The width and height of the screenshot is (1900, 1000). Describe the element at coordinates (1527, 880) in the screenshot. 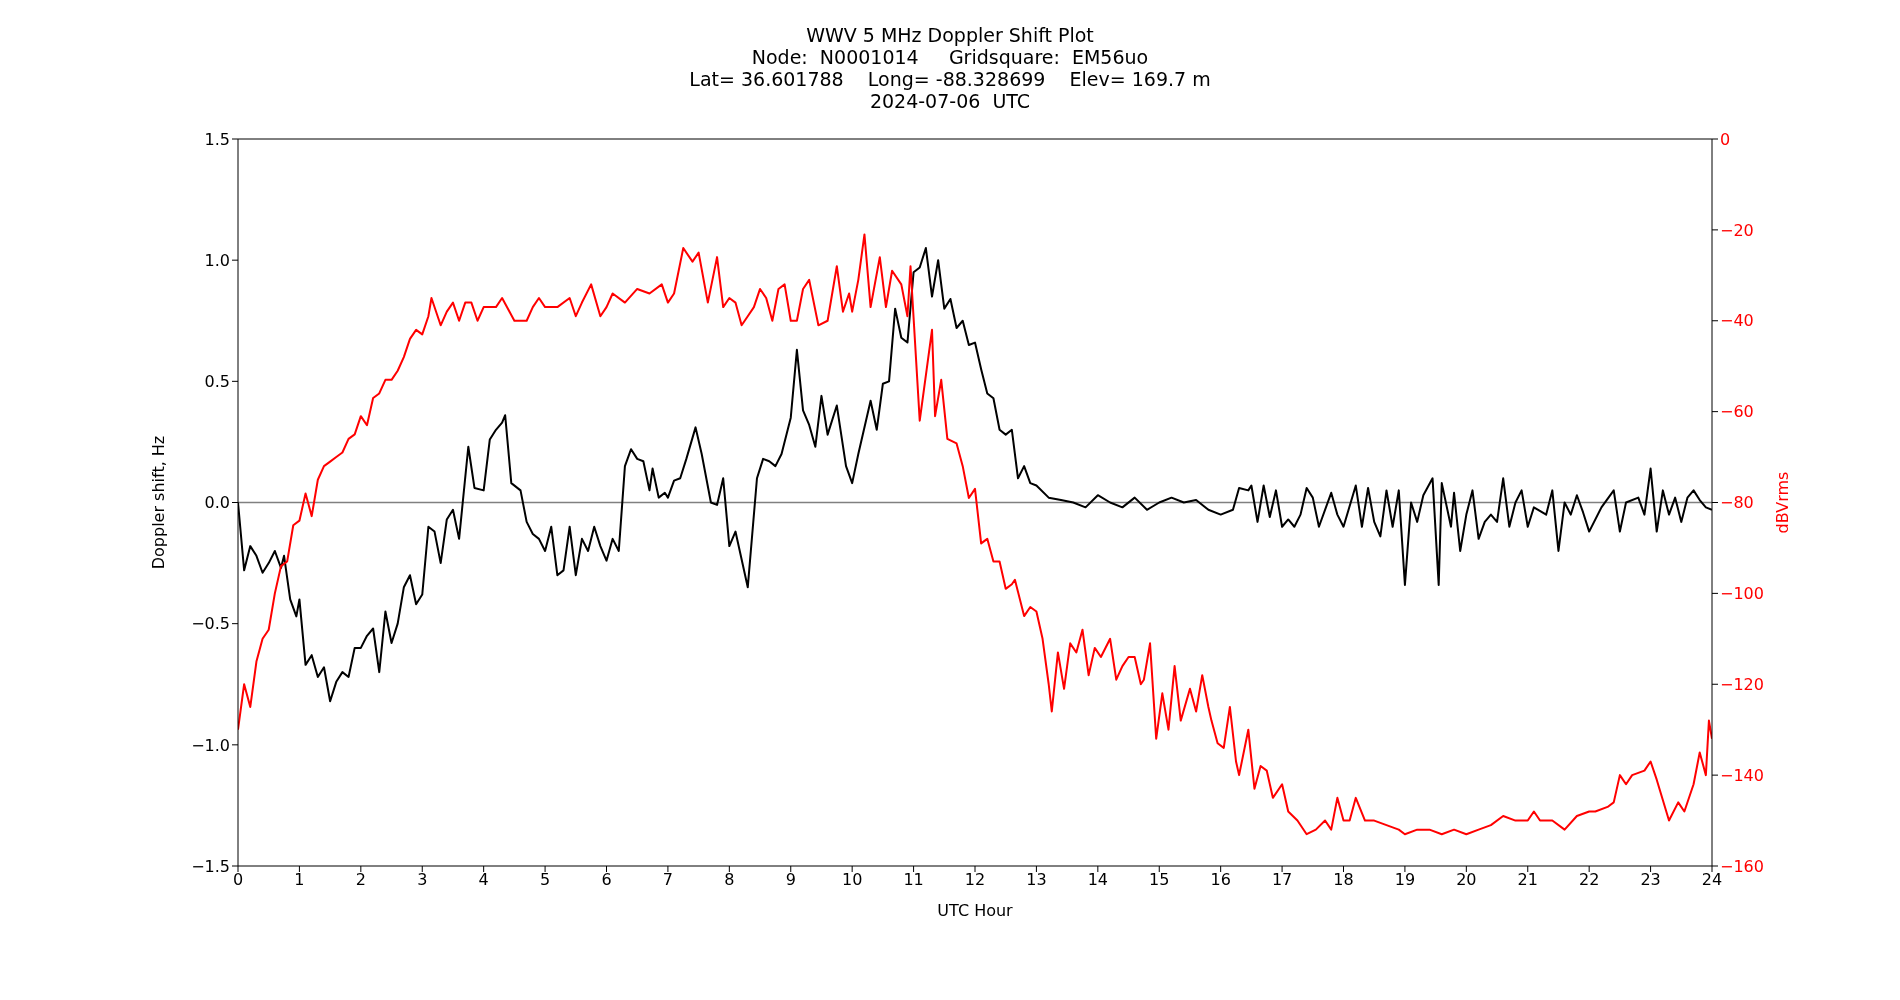

I see `x-tick-label: 21` at that location.